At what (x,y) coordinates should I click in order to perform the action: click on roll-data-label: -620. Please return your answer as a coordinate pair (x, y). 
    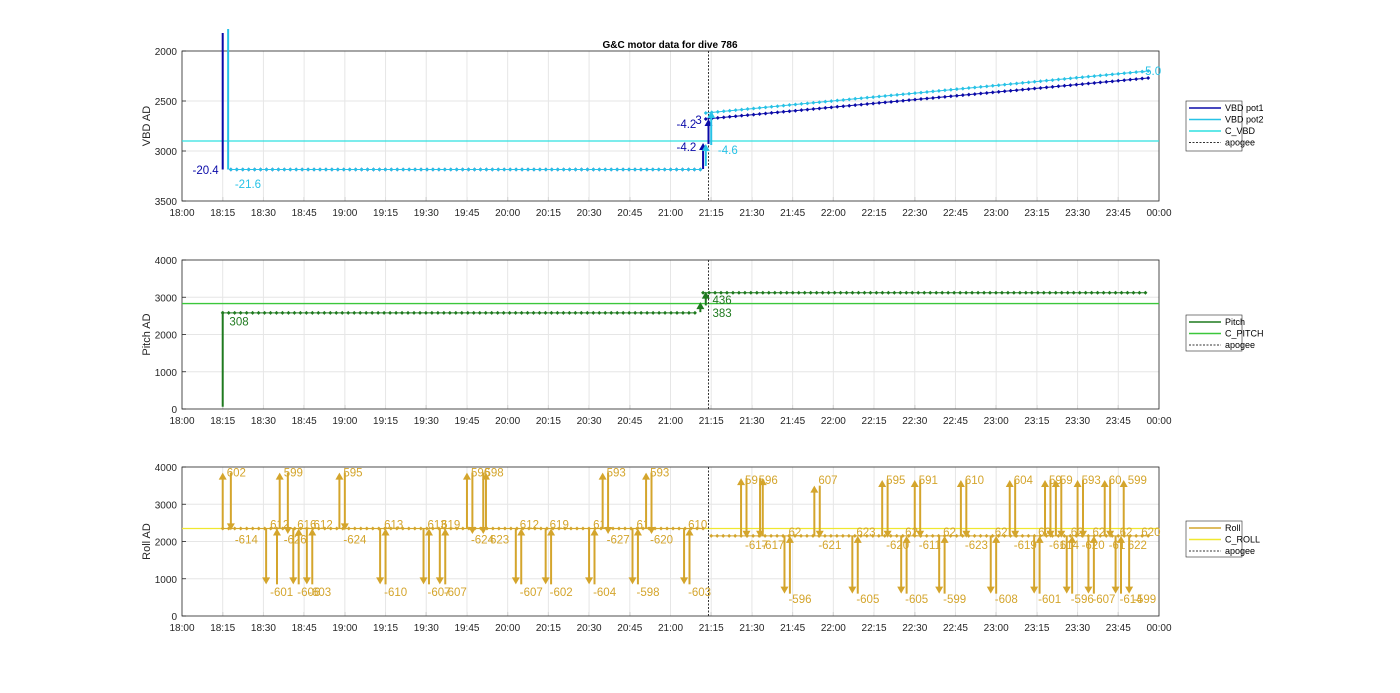
    Looking at the image, I should click on (897, 546).